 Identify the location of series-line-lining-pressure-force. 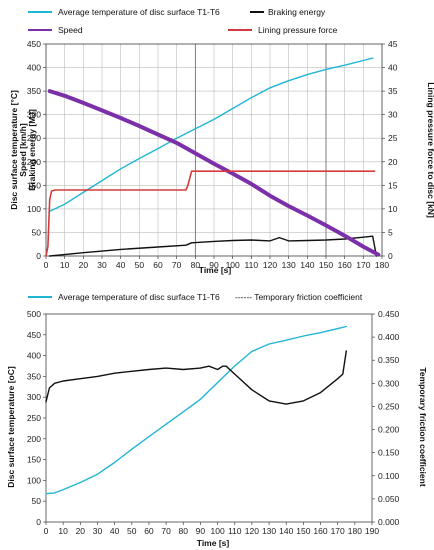
(210, 213).